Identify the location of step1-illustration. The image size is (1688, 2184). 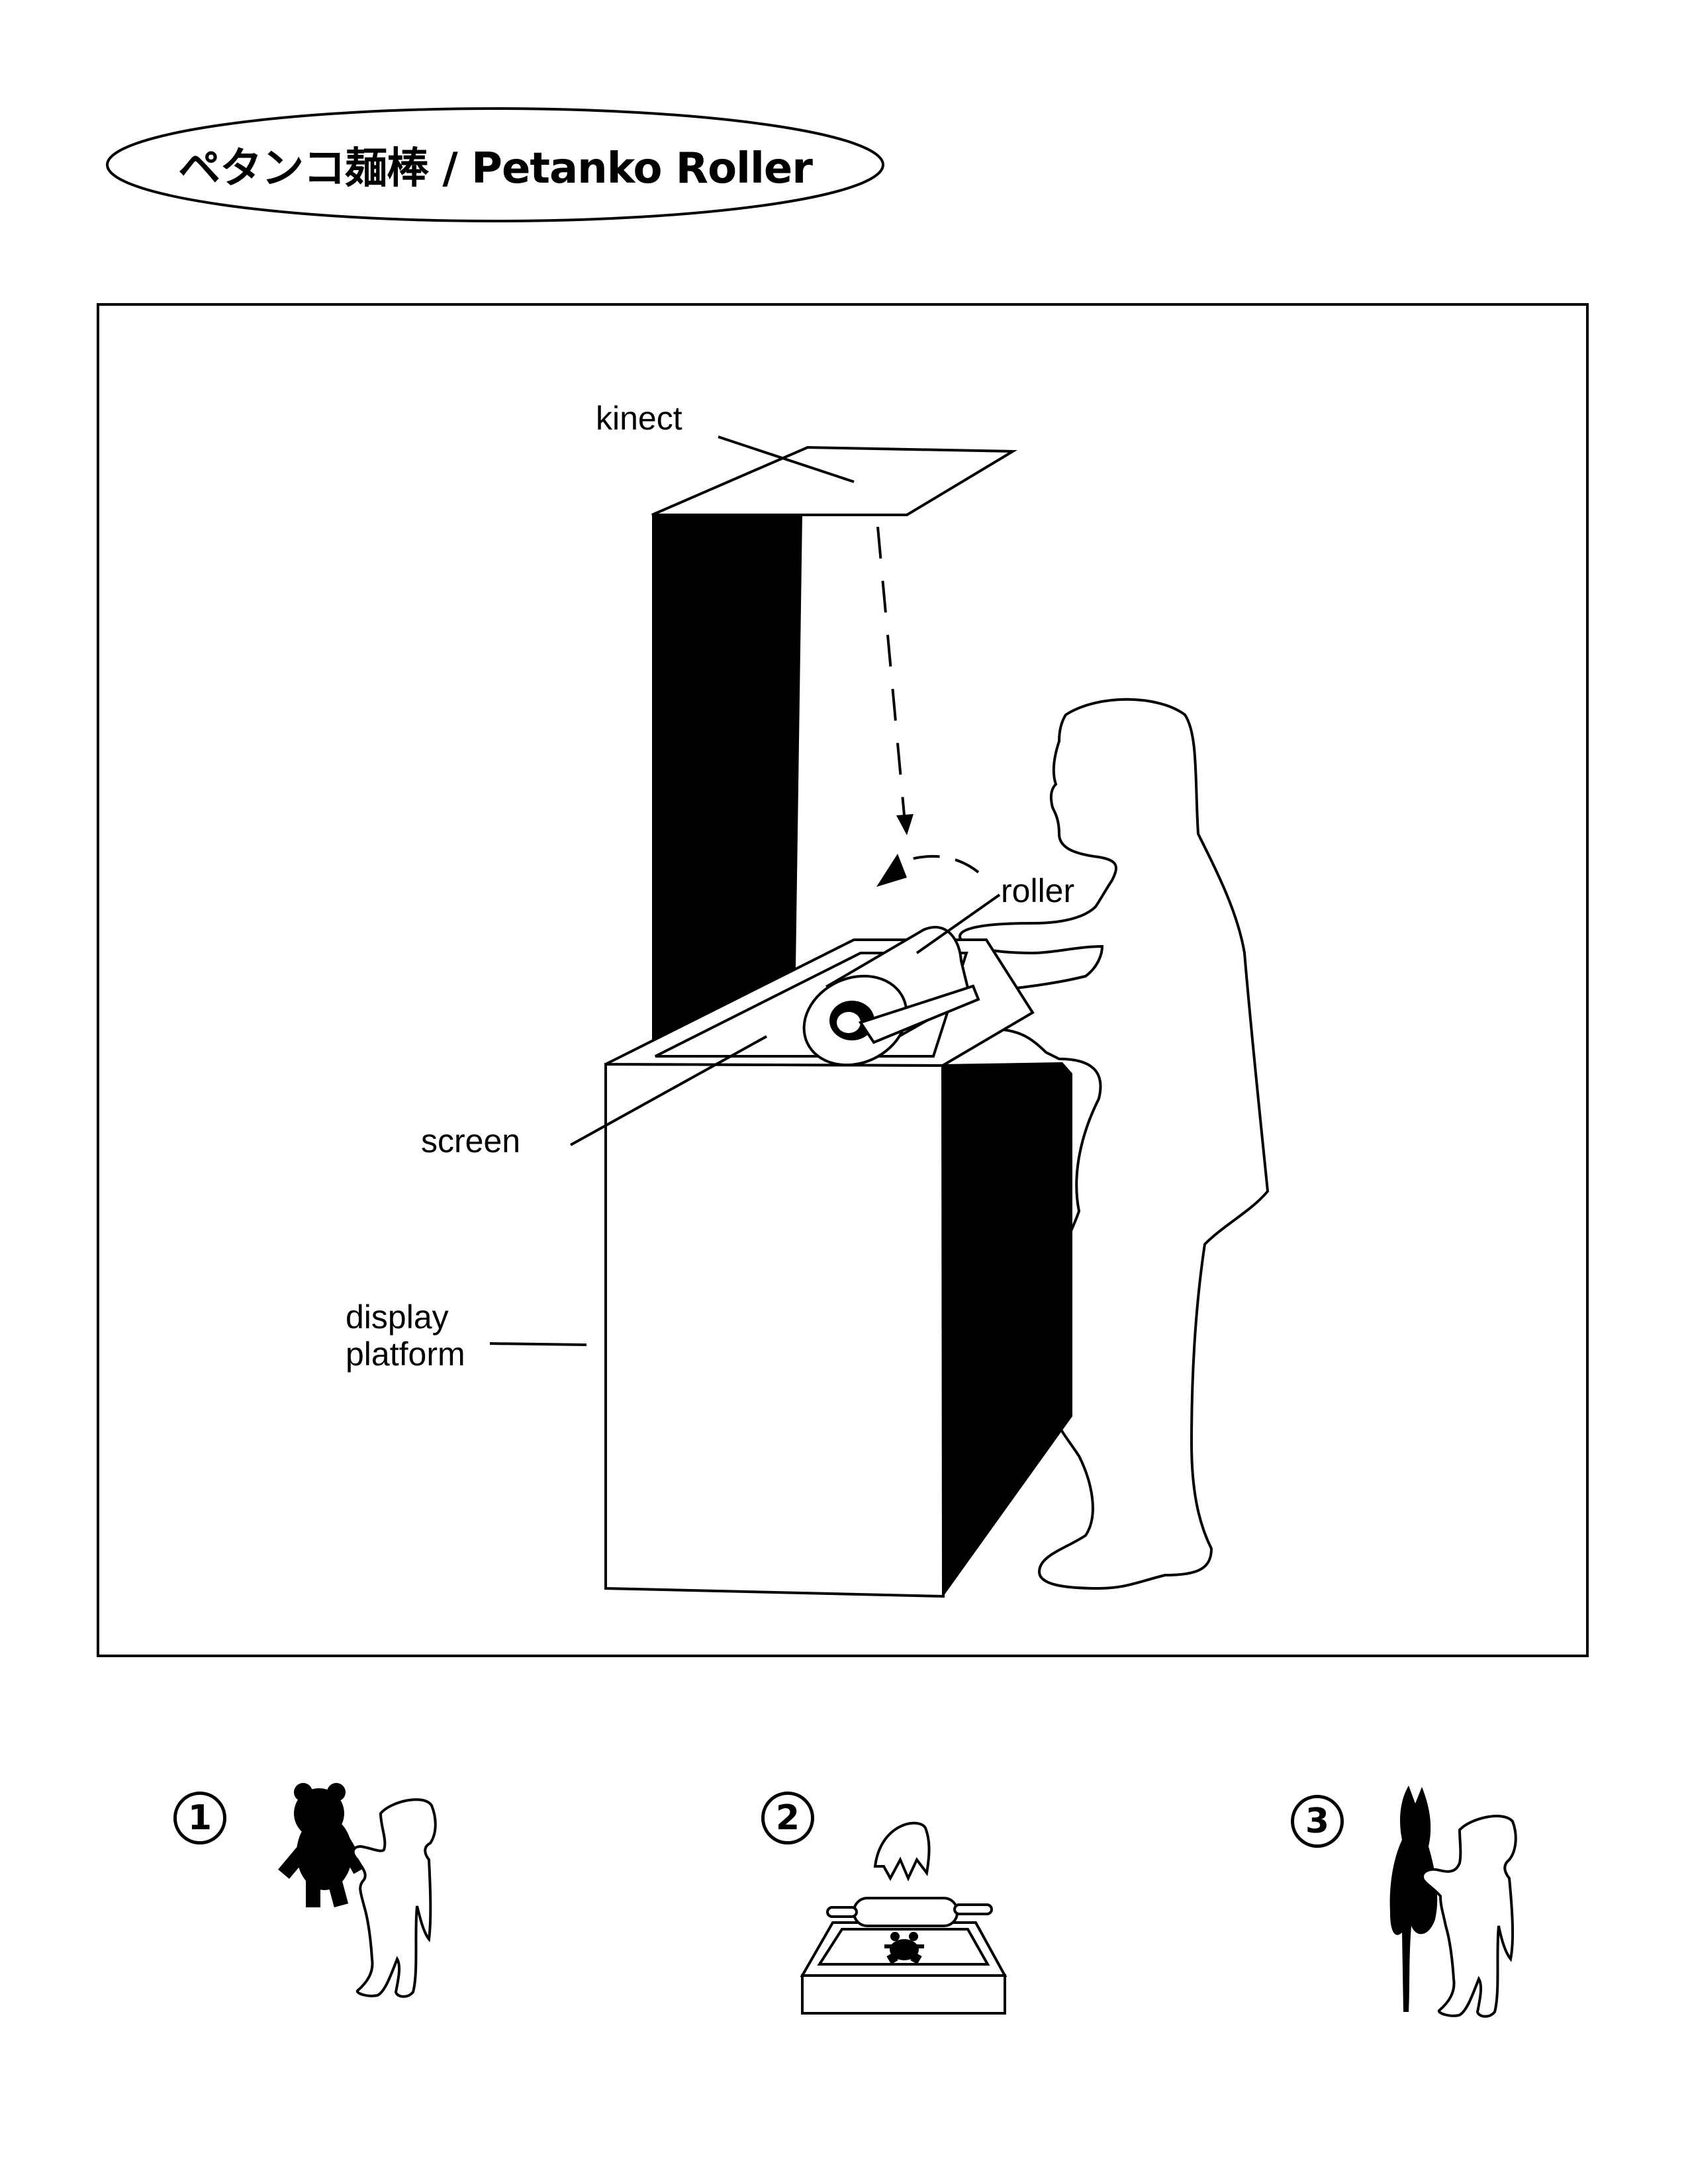
(357, 1891).